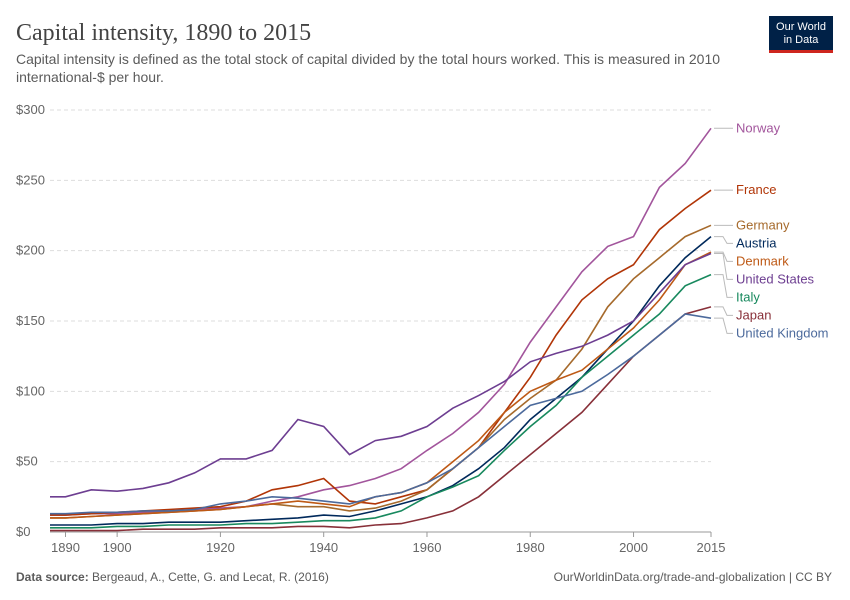 This screenshot has width=850, height=600. I want to click on y-tick-label: $300, so click(30, 109).